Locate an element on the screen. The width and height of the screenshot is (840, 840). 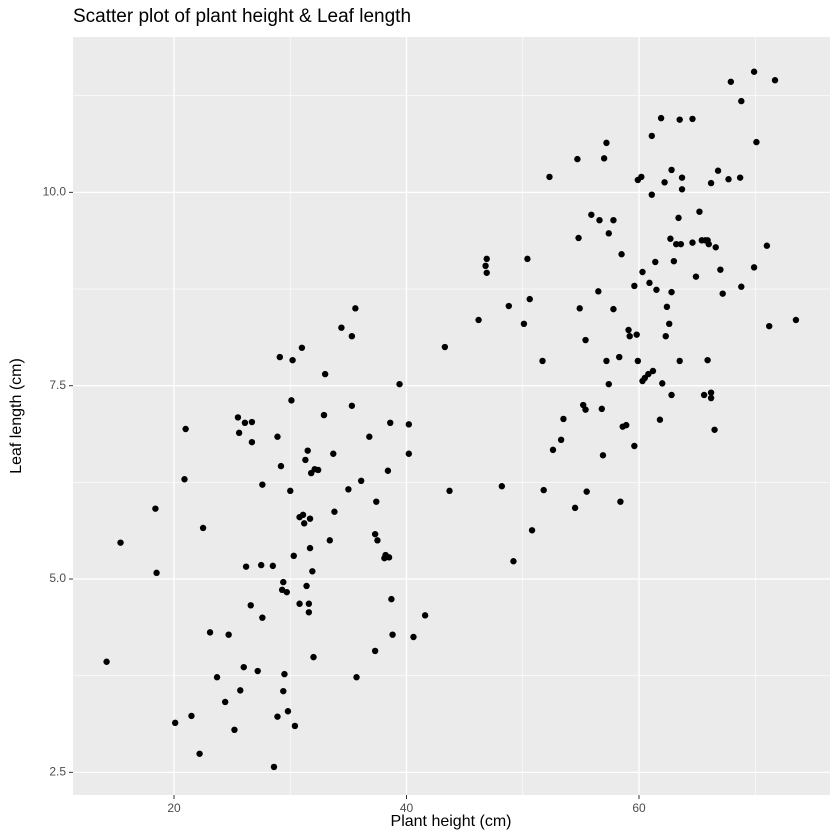
x-tick-label: 60 is located at coordinates (639, 808).